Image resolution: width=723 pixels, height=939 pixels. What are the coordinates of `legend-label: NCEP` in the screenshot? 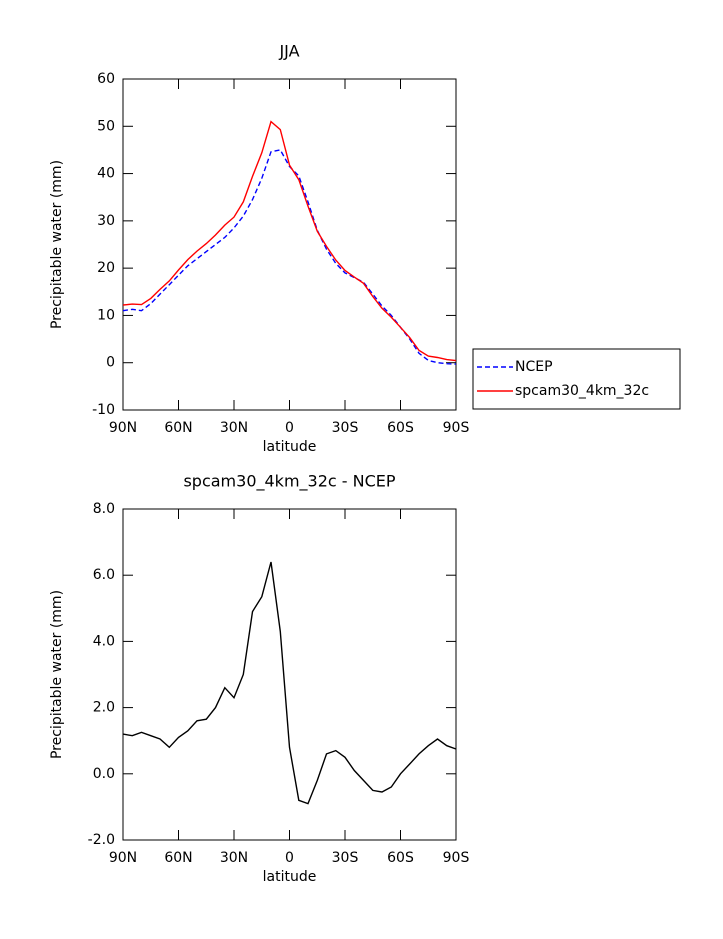 It's located at (534, 367).